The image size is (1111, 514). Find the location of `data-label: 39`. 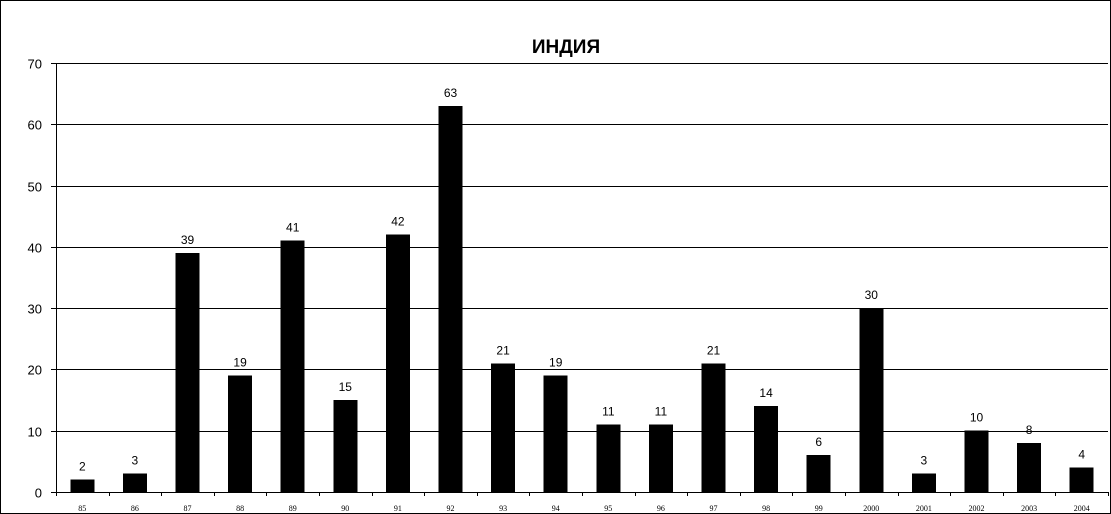

data-label: 39 is located at coordinates (188, 240).